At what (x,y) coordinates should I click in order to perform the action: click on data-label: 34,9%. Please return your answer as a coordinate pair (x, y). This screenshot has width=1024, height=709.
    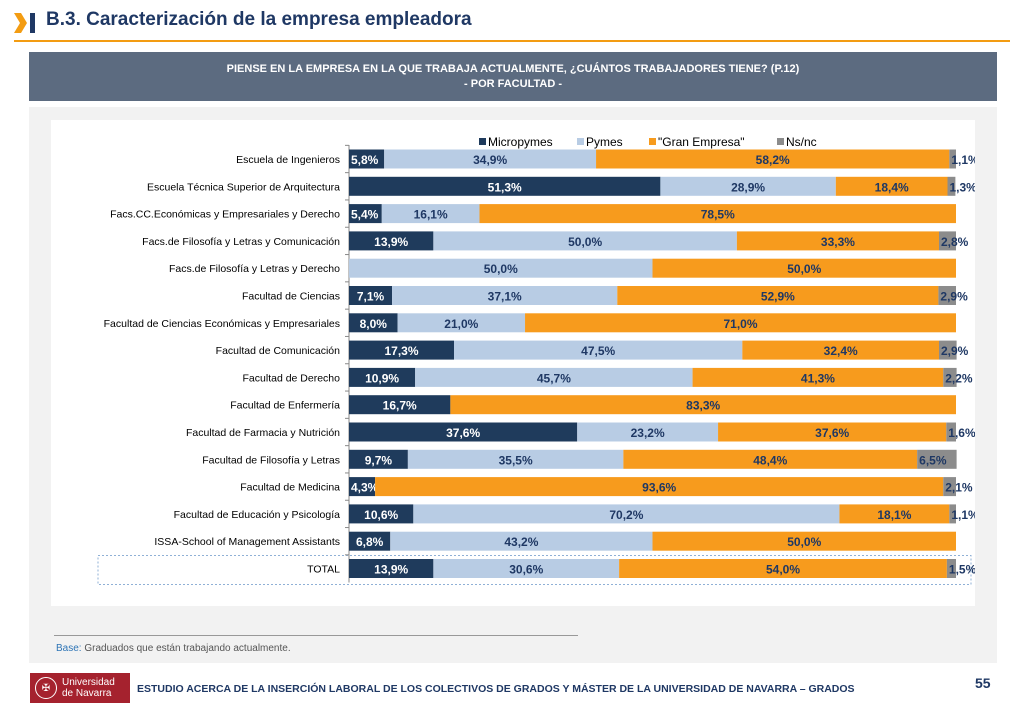
    Looking at the image, I should click on (490, 160).